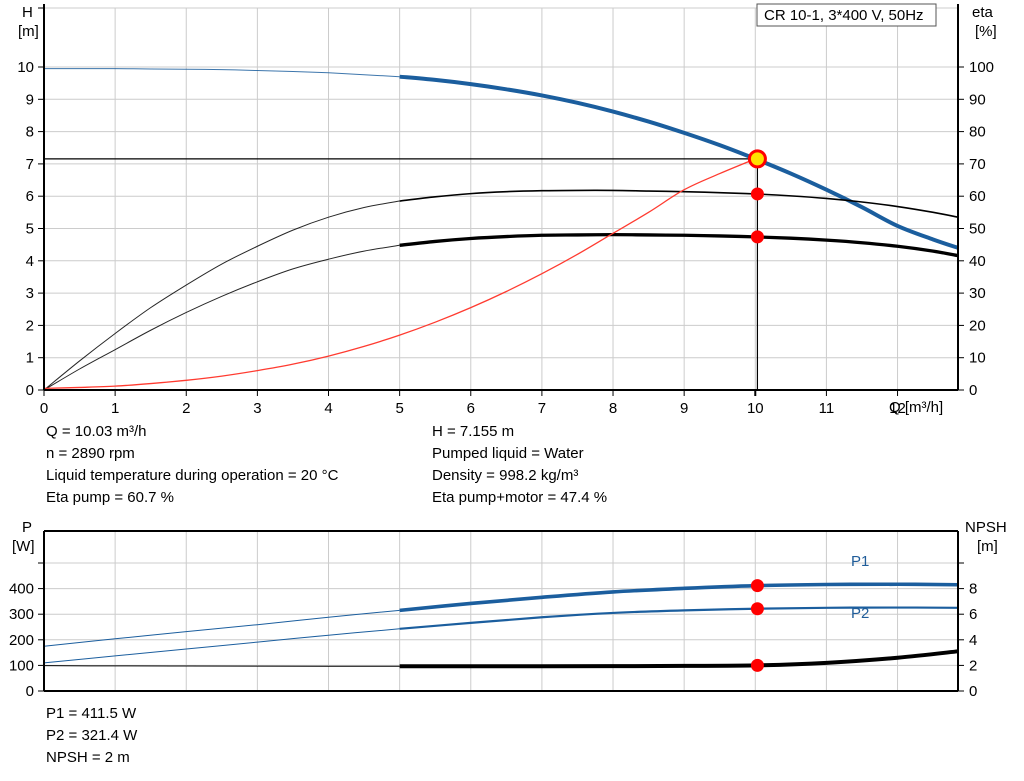 Image resolution: width=1024 pixels, height=781 pixels. I want to click on top-y-right-axis-unit: [%], so click(986, 31).